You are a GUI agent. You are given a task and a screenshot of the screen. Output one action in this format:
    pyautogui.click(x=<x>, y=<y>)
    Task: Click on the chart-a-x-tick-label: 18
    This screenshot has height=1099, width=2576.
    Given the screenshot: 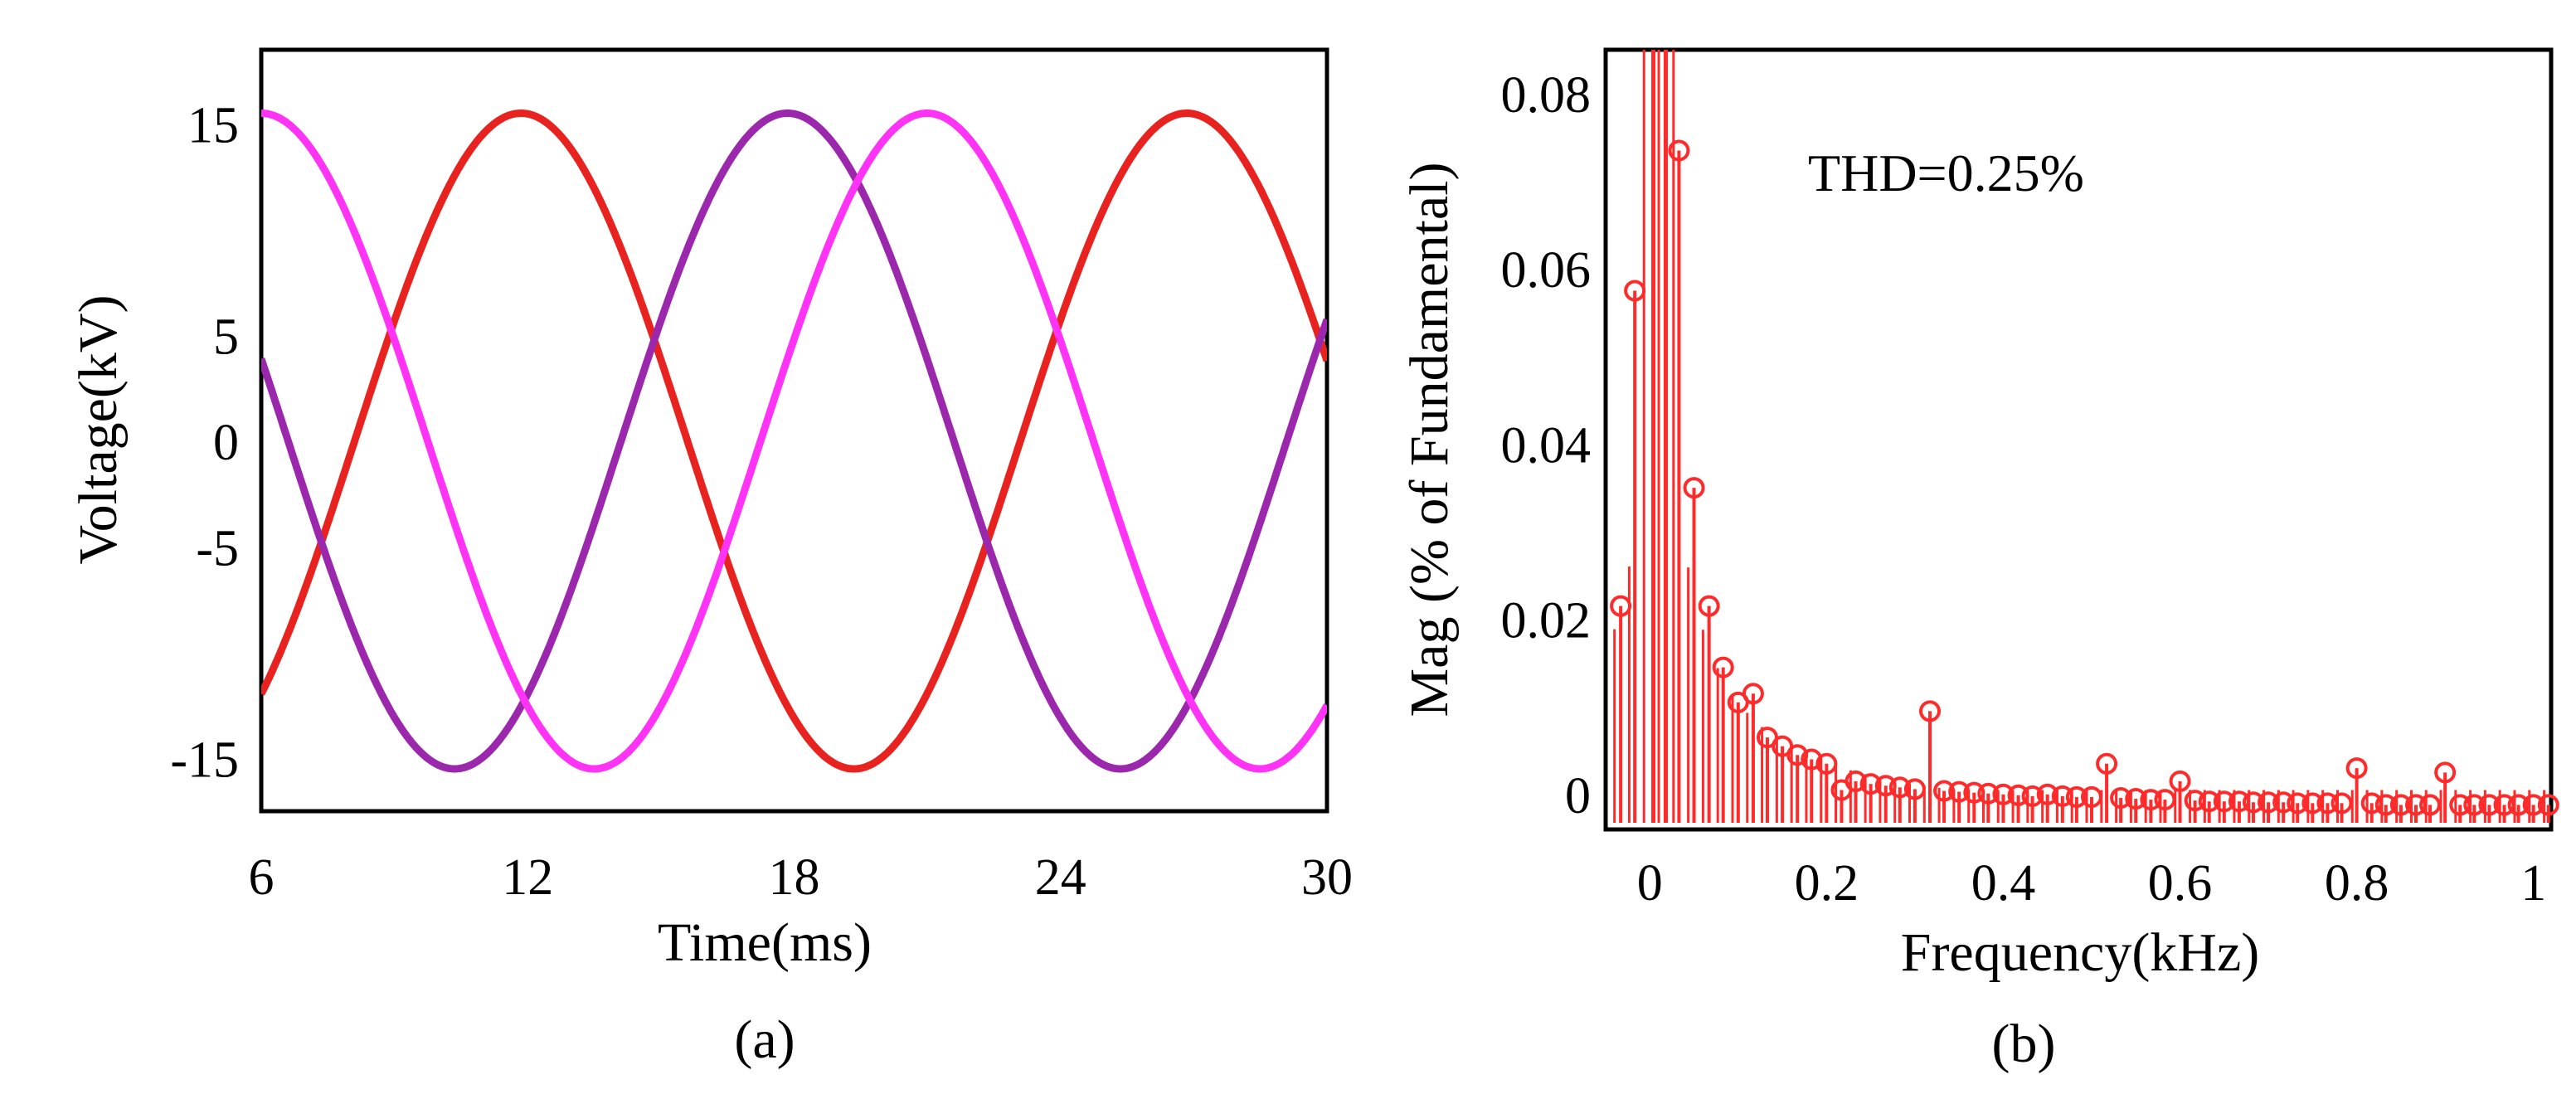 What is the action you would take?
    pyautogui.click(x=795, y=877)
    